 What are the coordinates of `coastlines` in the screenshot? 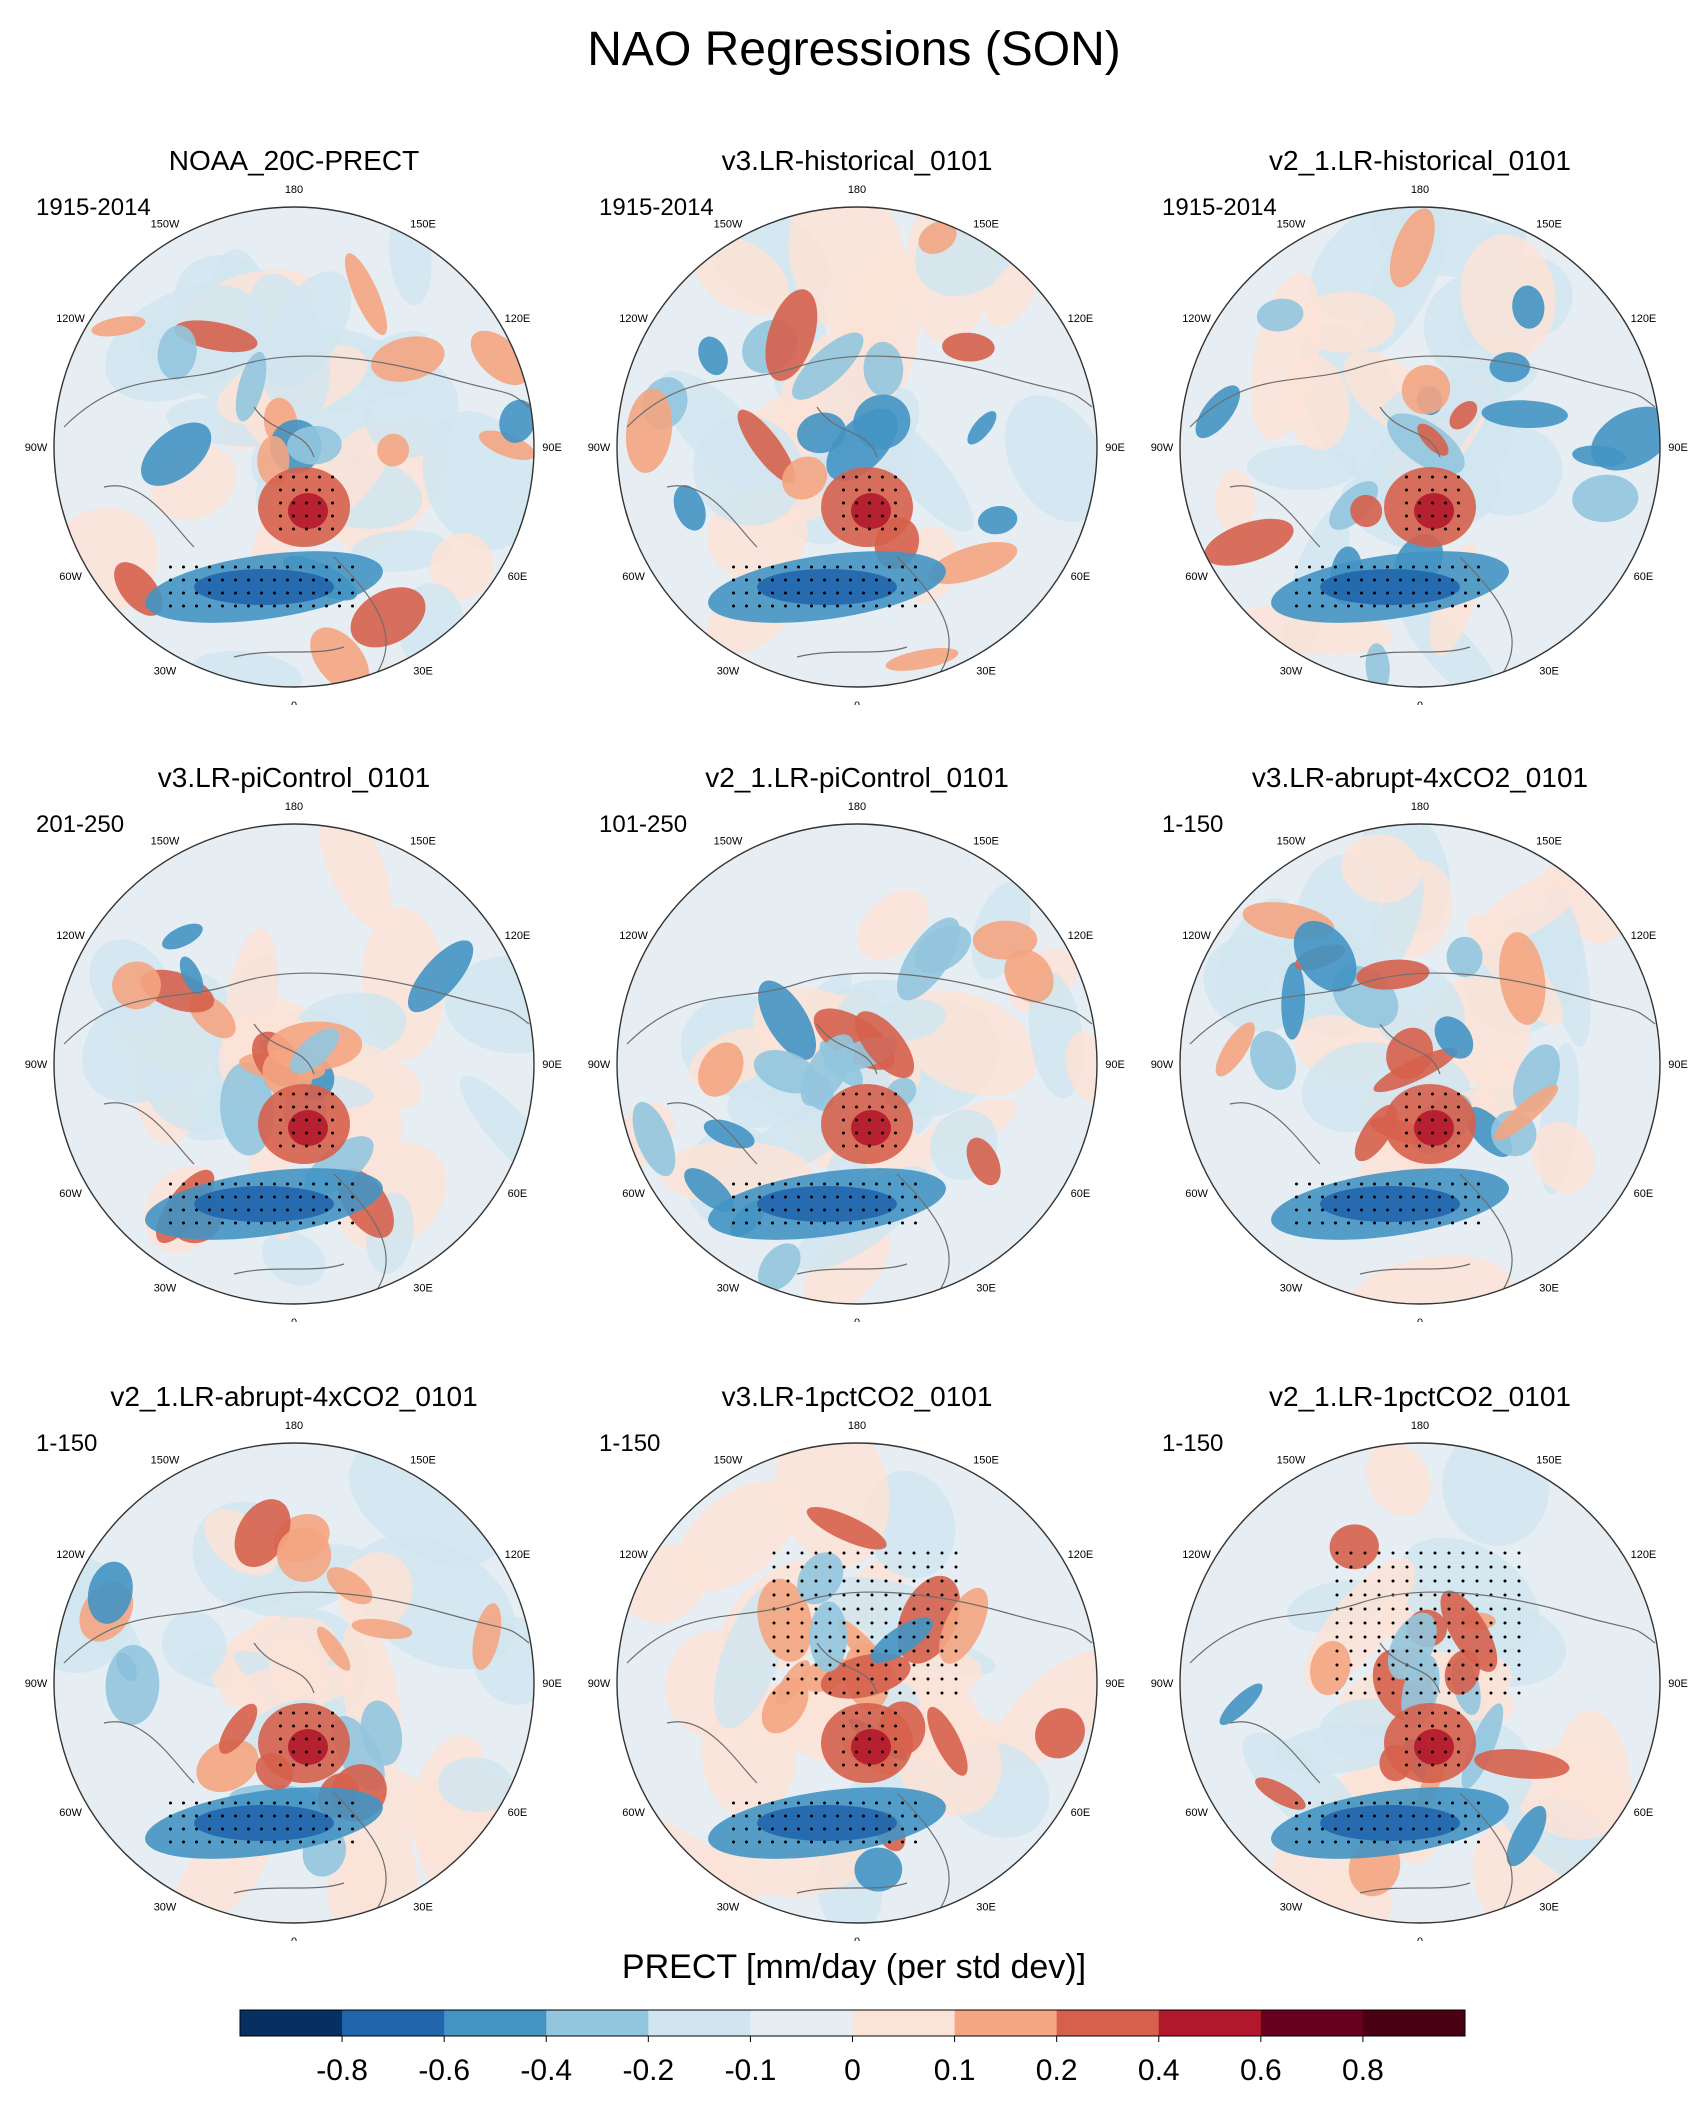 It's located at (859, 1133).